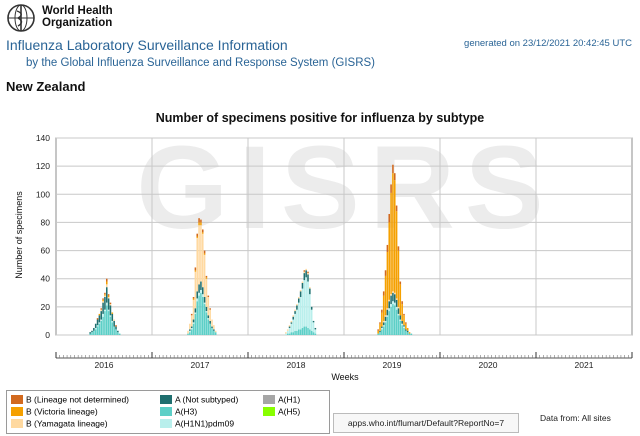 The width and height of the screenshot is (640, 436). I want to click on y-axis: 0 20 40 60 80 100 120 140, so click(43, 236).